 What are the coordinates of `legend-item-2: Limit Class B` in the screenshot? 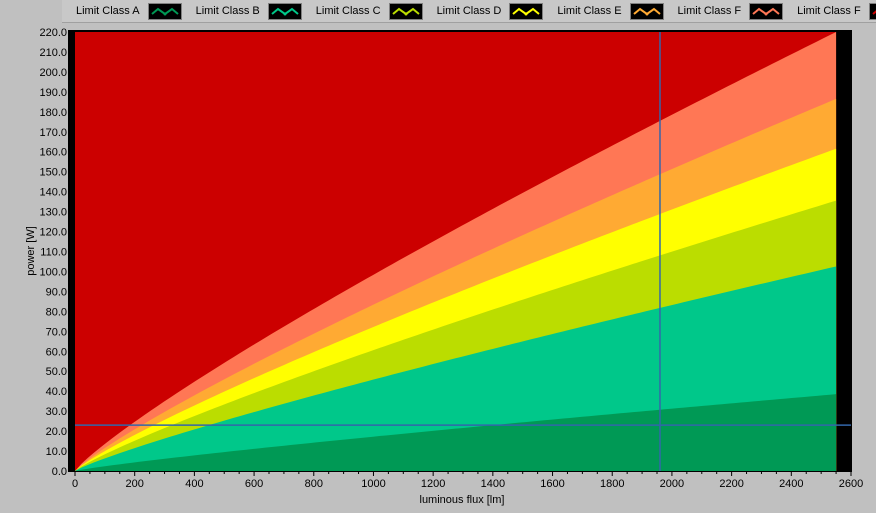 It's located at (242, 11).